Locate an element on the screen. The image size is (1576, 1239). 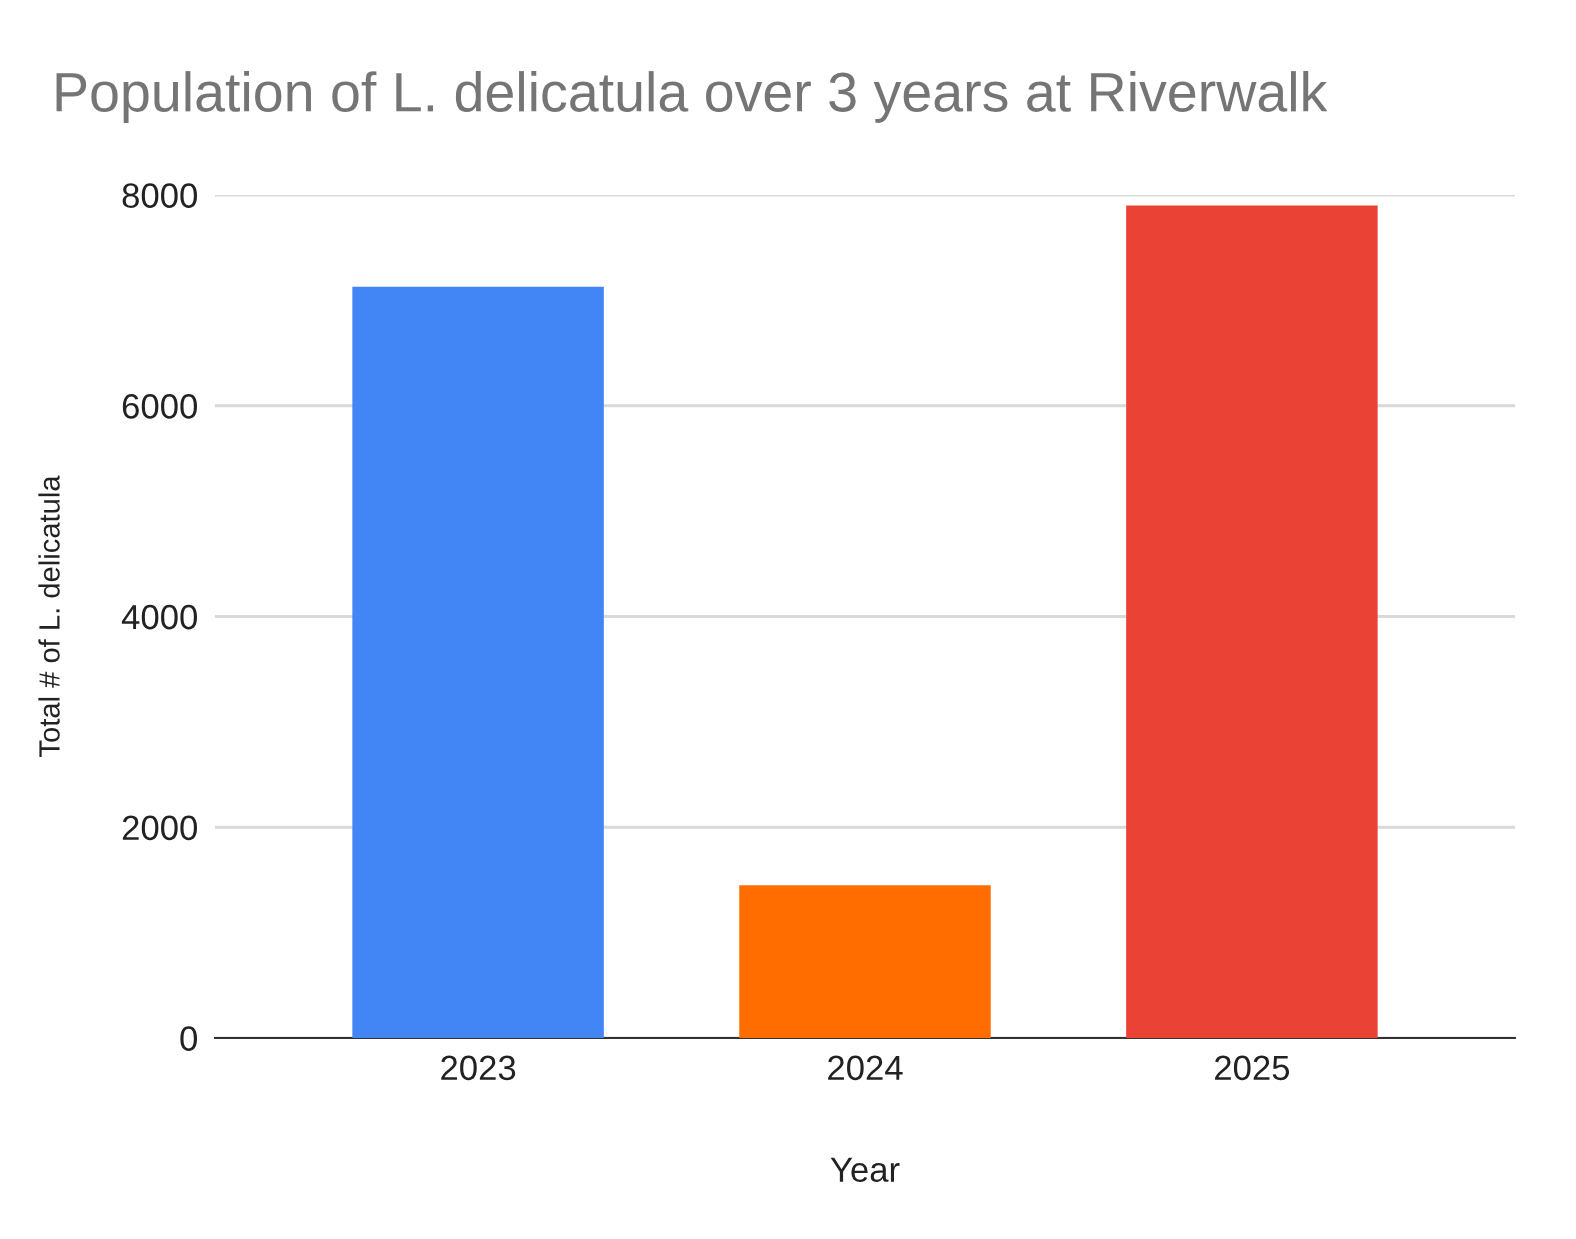
y-tick-label: 8000 is located at coordinates (159, 195).